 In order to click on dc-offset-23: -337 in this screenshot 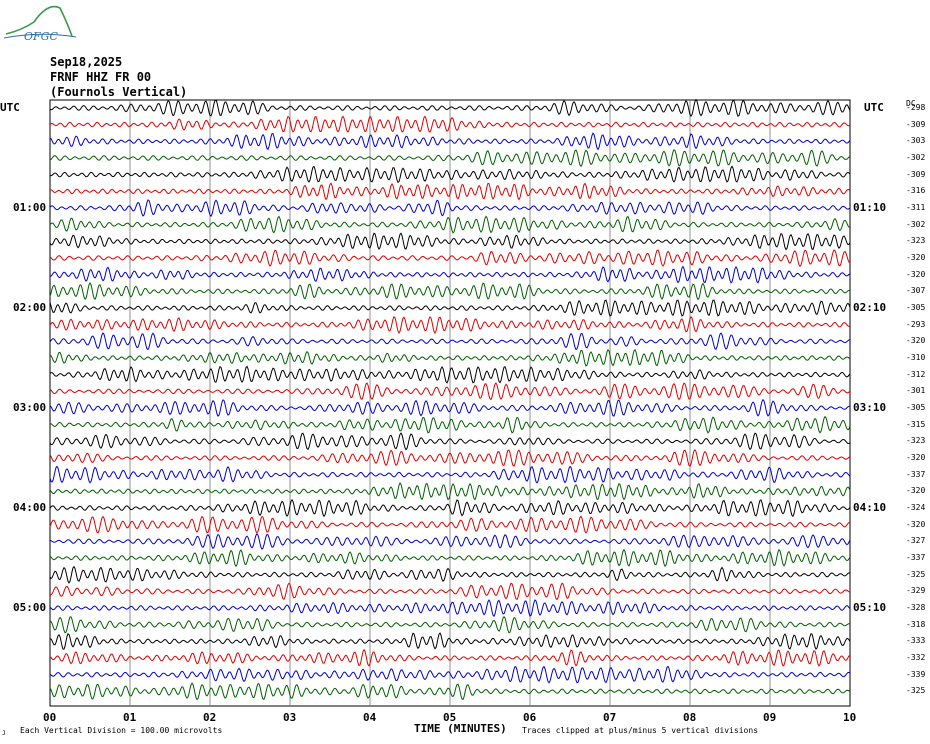, I will do `click(916, 474)`.